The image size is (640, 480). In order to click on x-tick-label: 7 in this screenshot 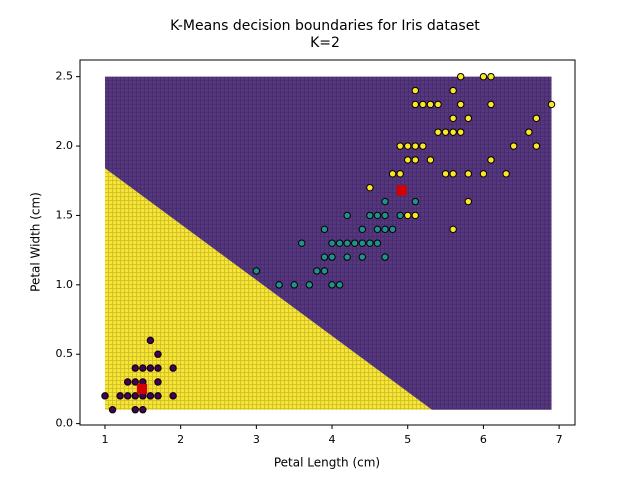, I will do `click(559, 439)`.